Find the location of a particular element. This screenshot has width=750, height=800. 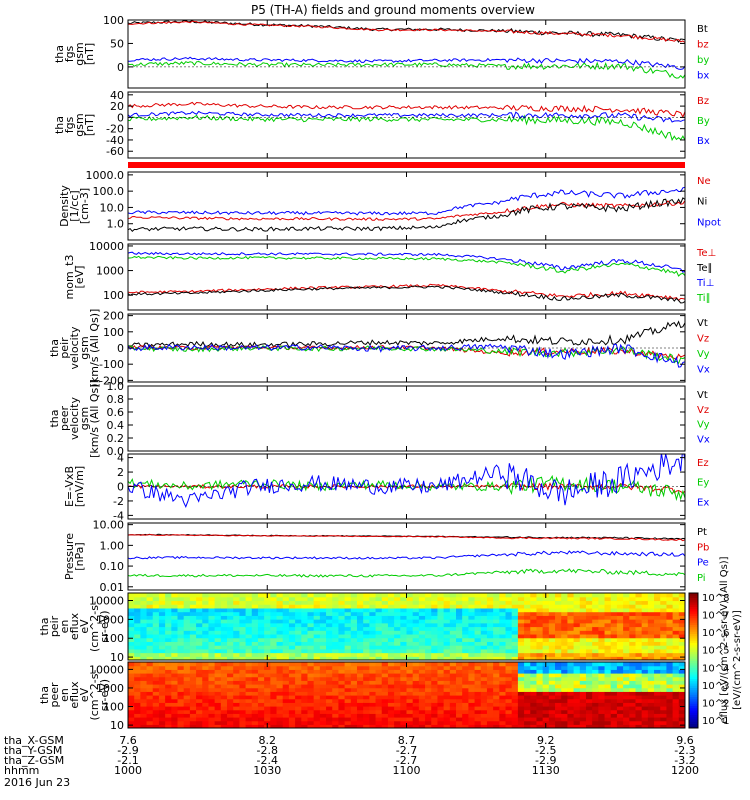

time-axis-value: -3.2 is located at coordinates (684, 760).